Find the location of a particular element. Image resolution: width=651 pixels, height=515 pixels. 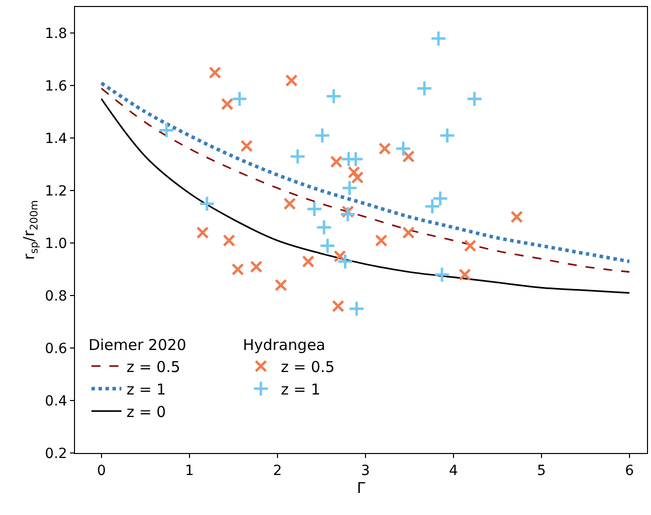

x-tick-label: 0 is located at coordinates (101, 470).